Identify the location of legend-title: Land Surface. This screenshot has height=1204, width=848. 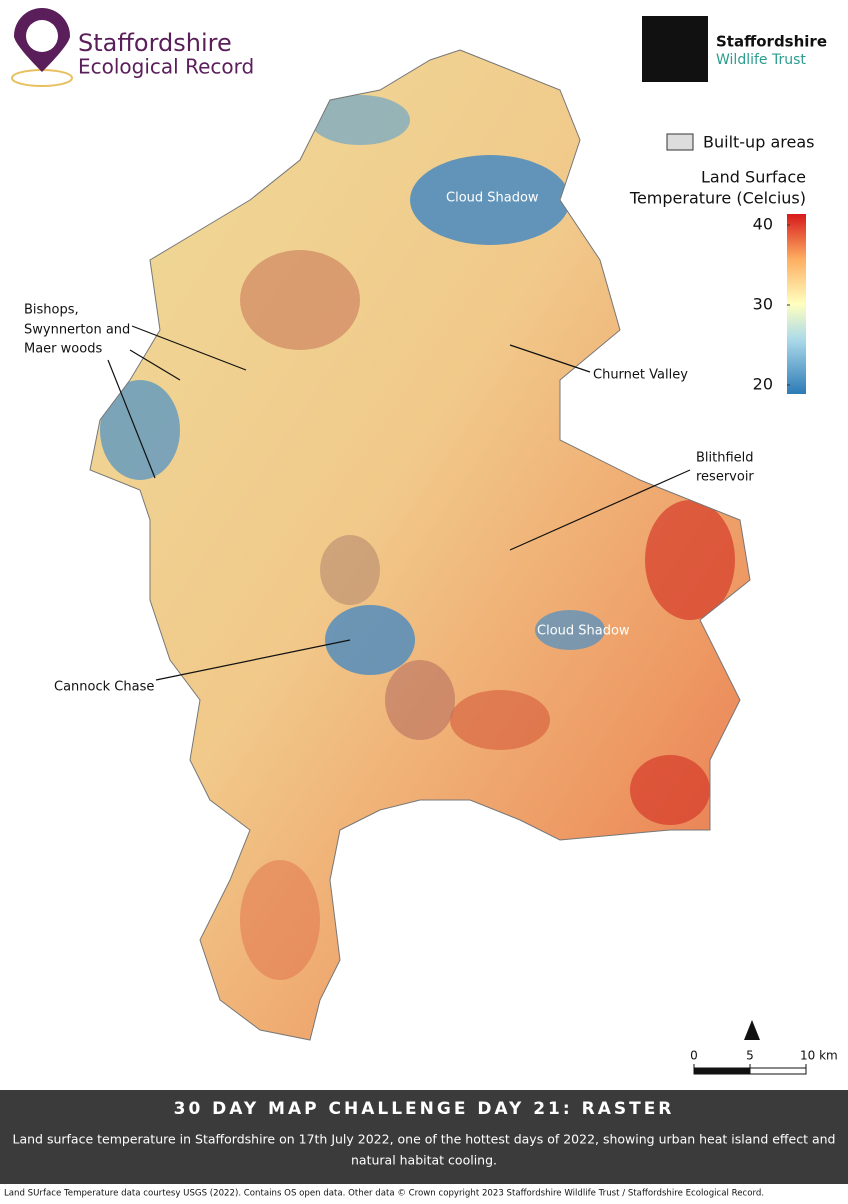
(753, 177).